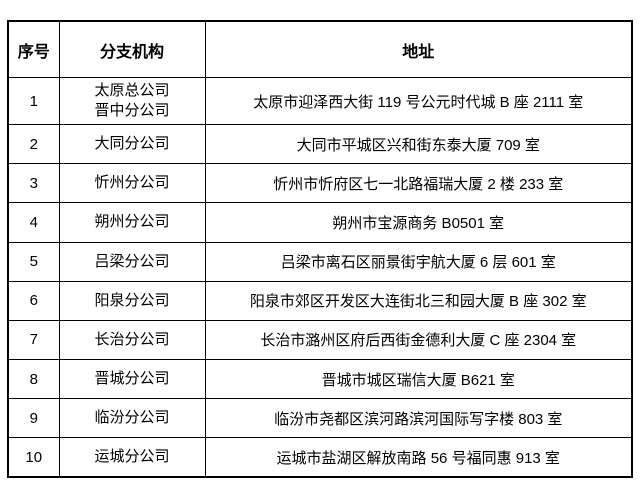 This screenshot has width=640, height=500. Describe the element at coordinates (418, 457) in the screenshot. I see `address-cell: 运城市盐湖区解放南路 56 号福同惠 913 室` at that location.